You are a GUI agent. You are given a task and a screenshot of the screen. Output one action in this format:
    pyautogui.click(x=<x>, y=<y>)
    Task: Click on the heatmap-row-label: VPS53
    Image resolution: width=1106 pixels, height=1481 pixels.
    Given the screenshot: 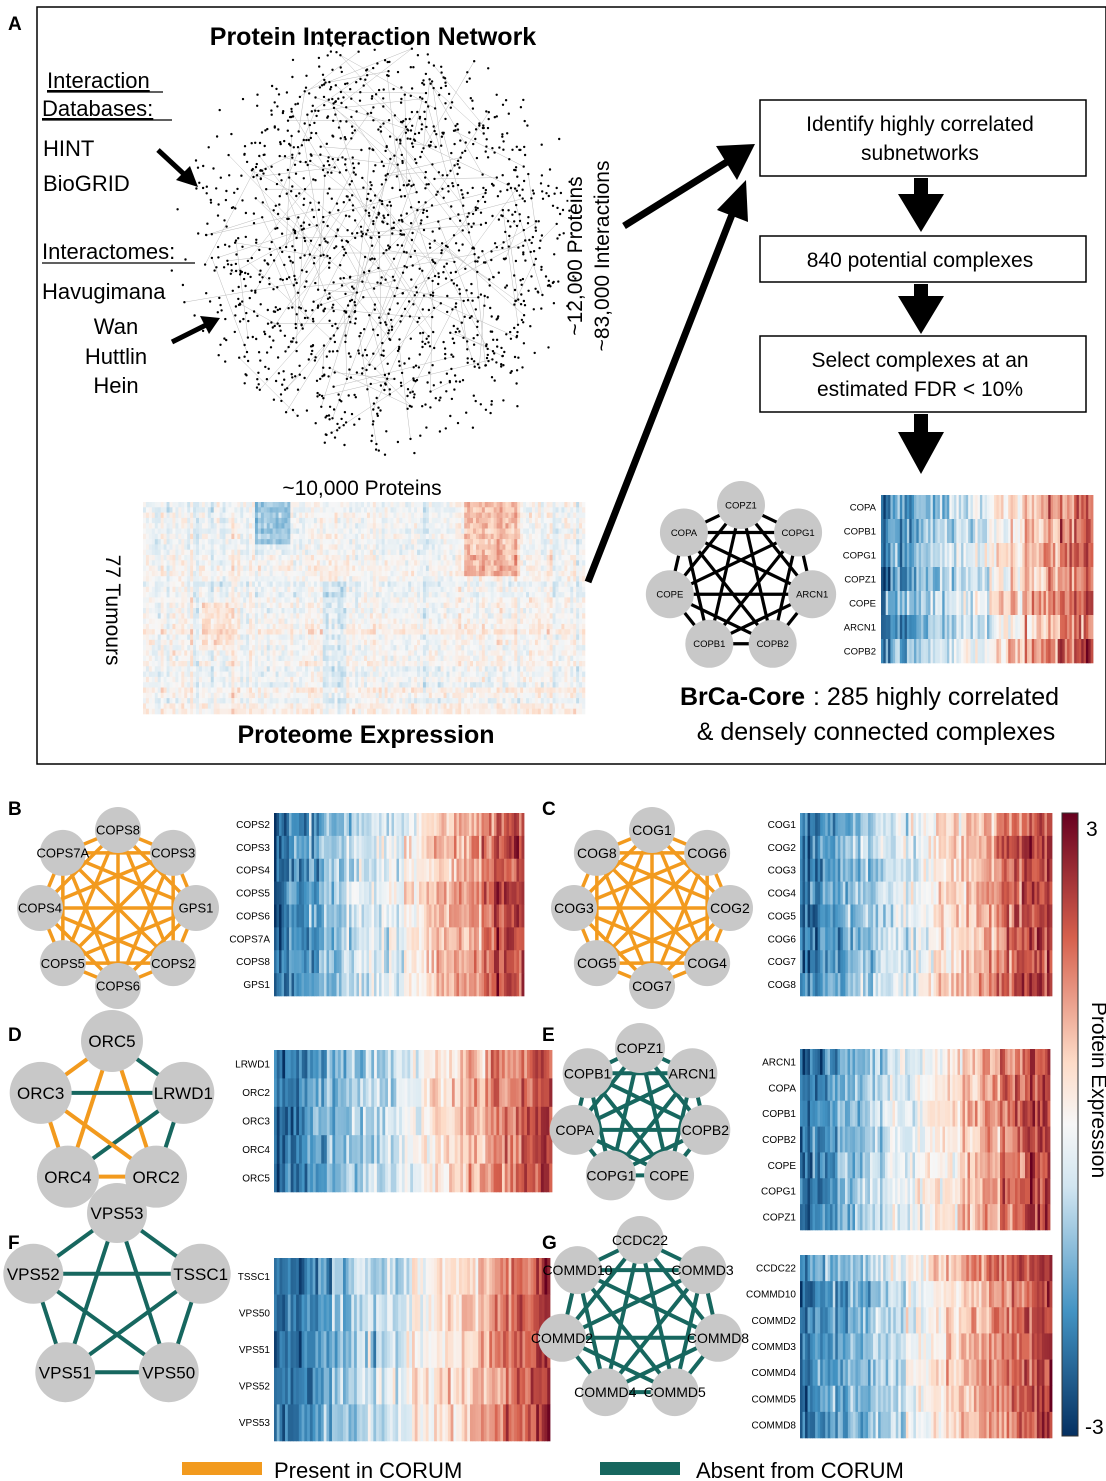 What is the action you would take?
    pyautogui.click(x=255, y=1423)
    